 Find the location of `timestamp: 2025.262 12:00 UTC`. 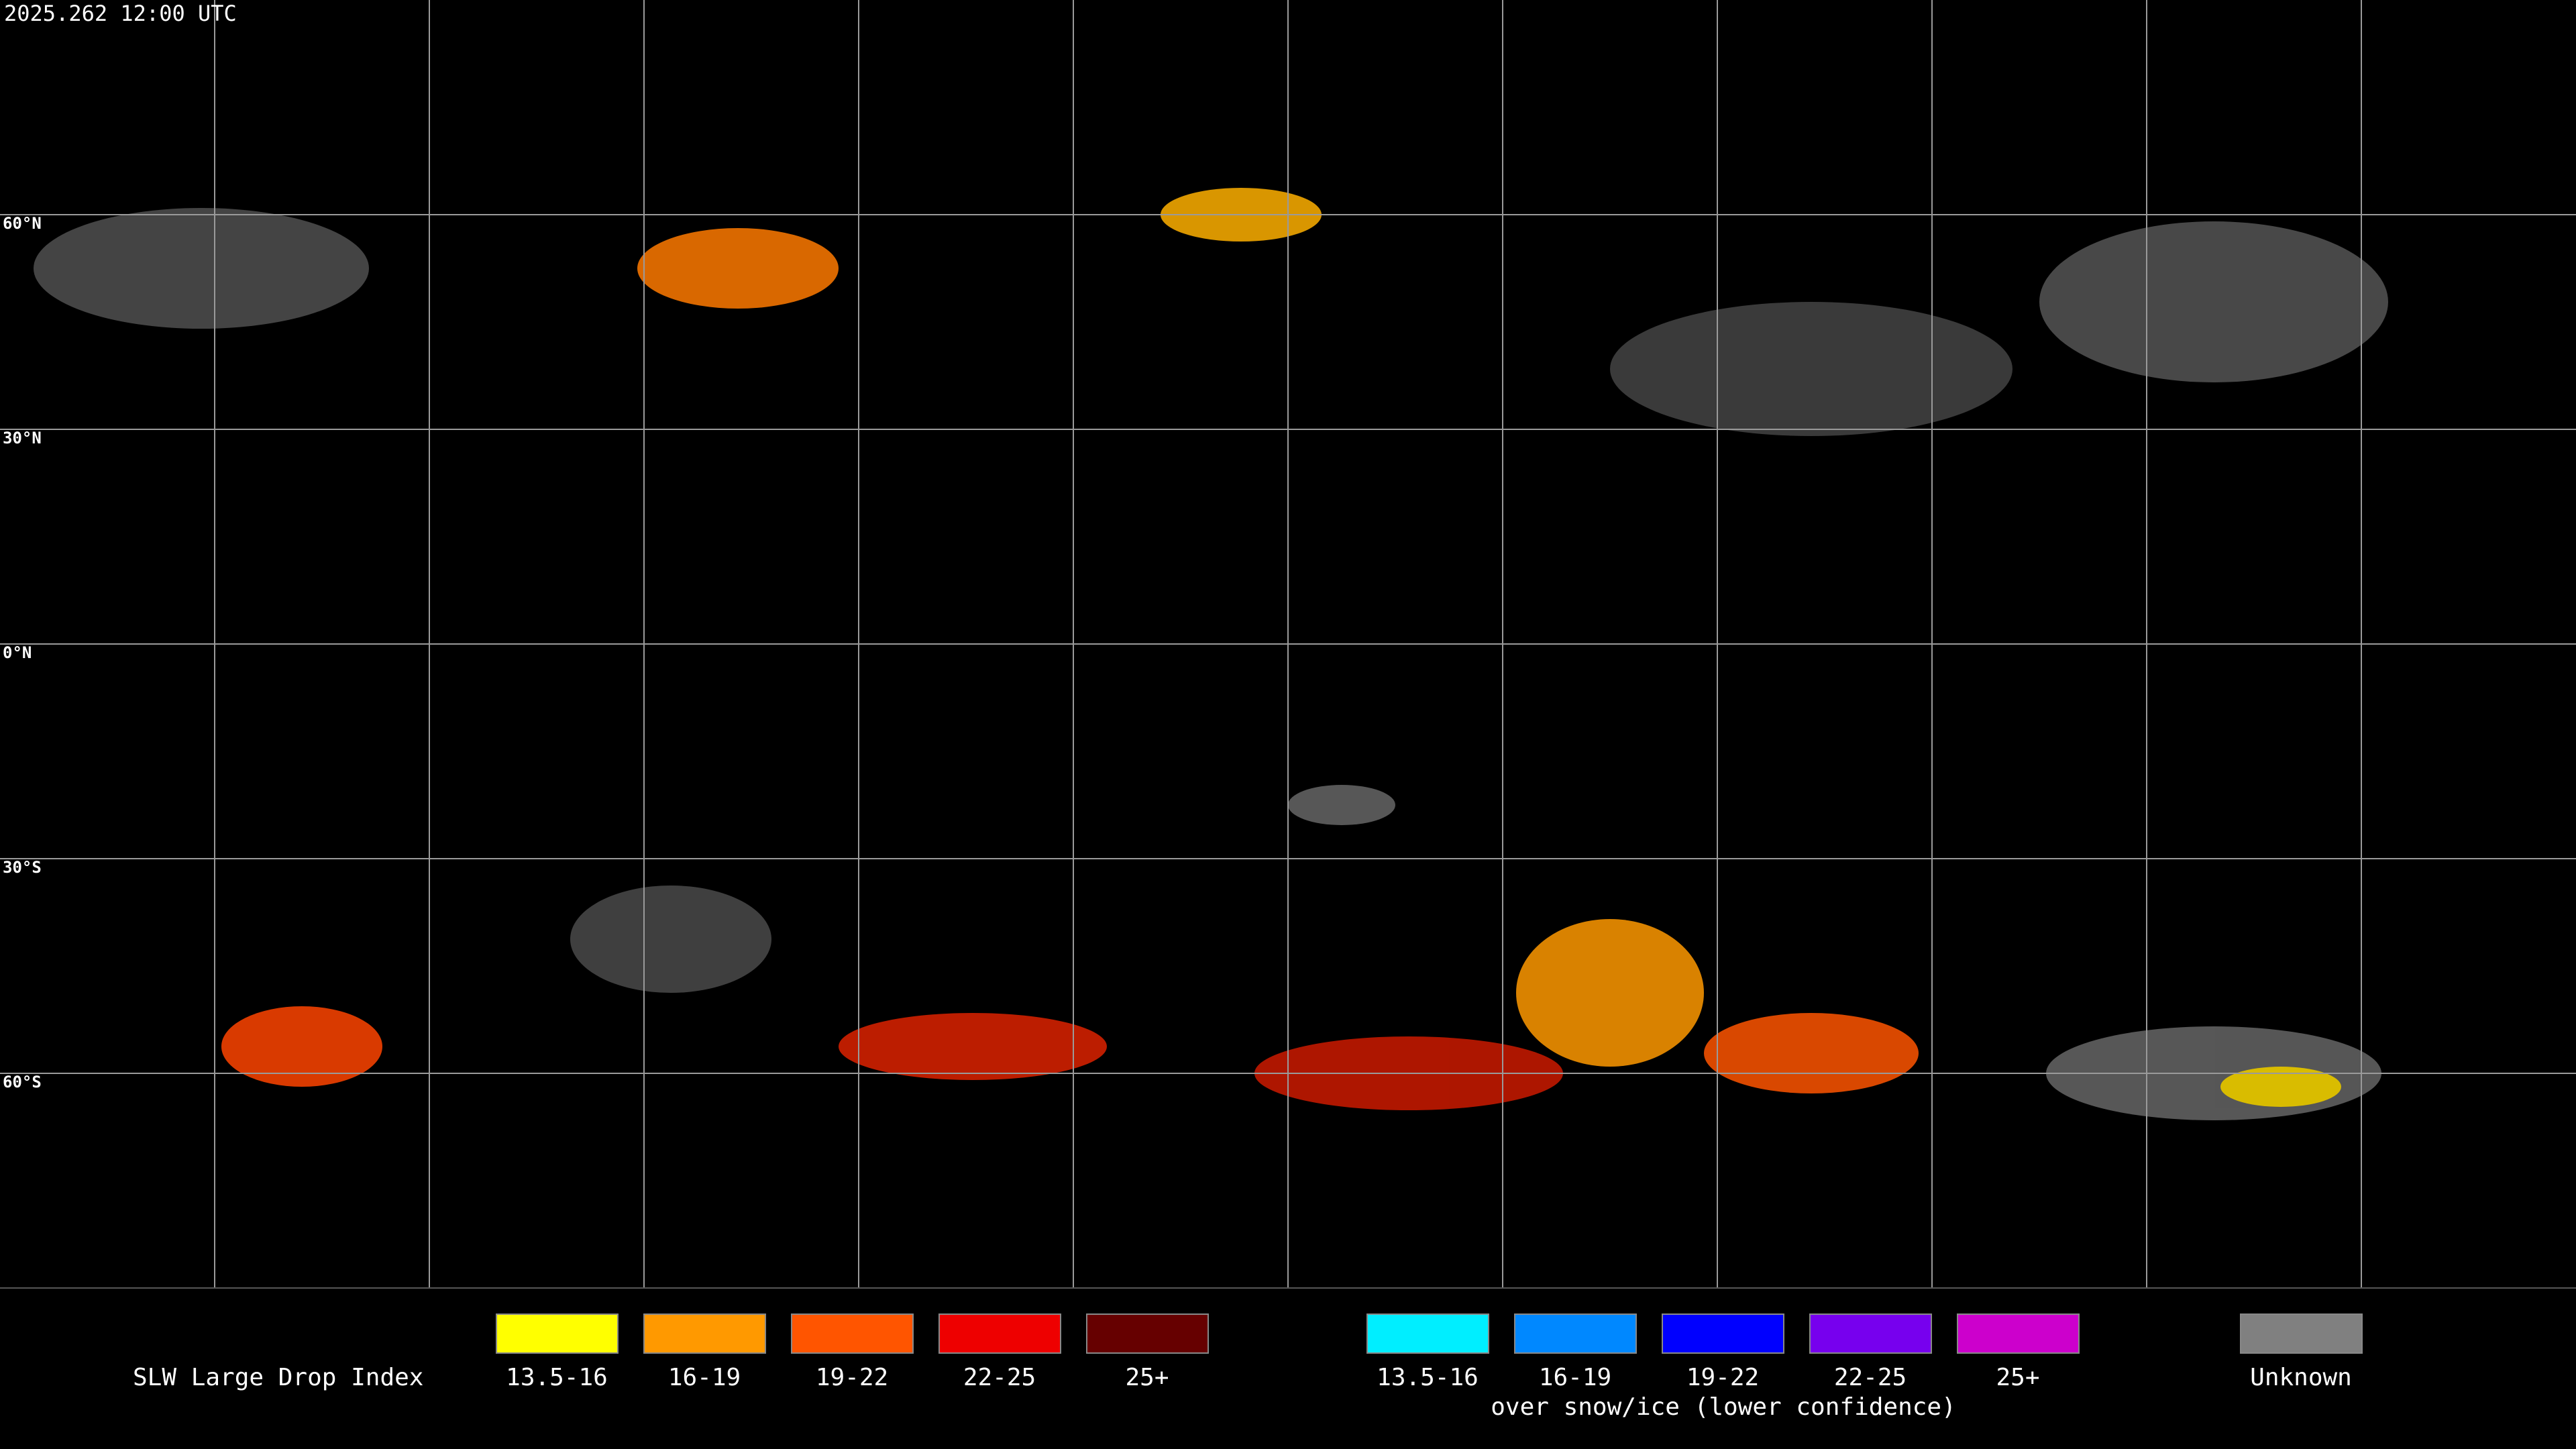

timestamp: 2025.262 12:00 UTC is located at coordinates (120, 13).